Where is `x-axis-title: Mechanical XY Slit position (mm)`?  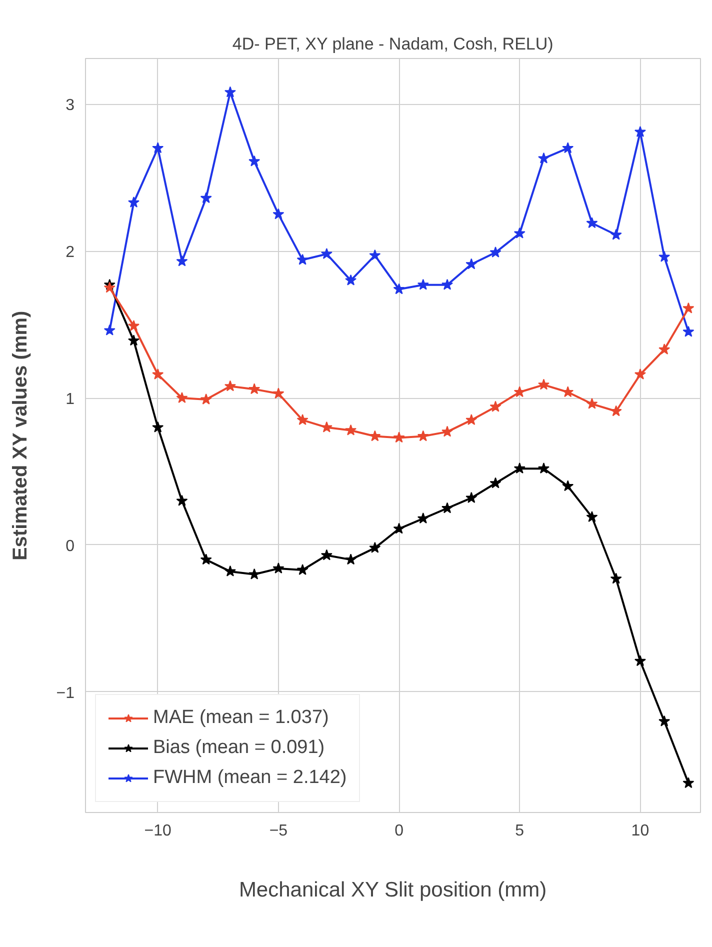
x-axis-title: Mechanical XY Slit position (mm) is located at coordinates (392, 890).